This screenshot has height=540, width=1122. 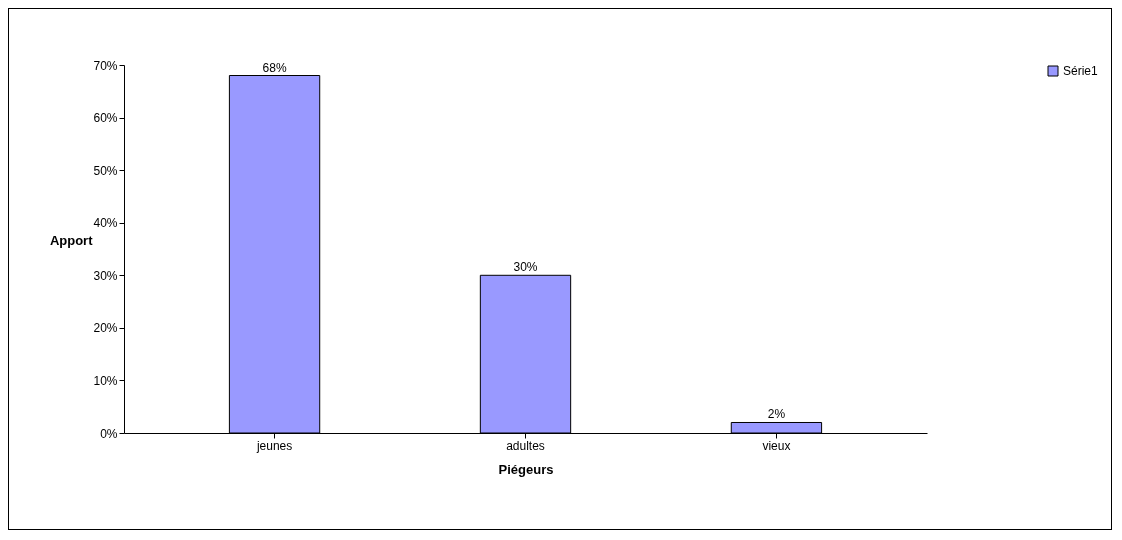 What do you see at coordinates (105, 170) in the screenshot?
I see `y-tick-label: 50%` at bounding box center [105, 170].